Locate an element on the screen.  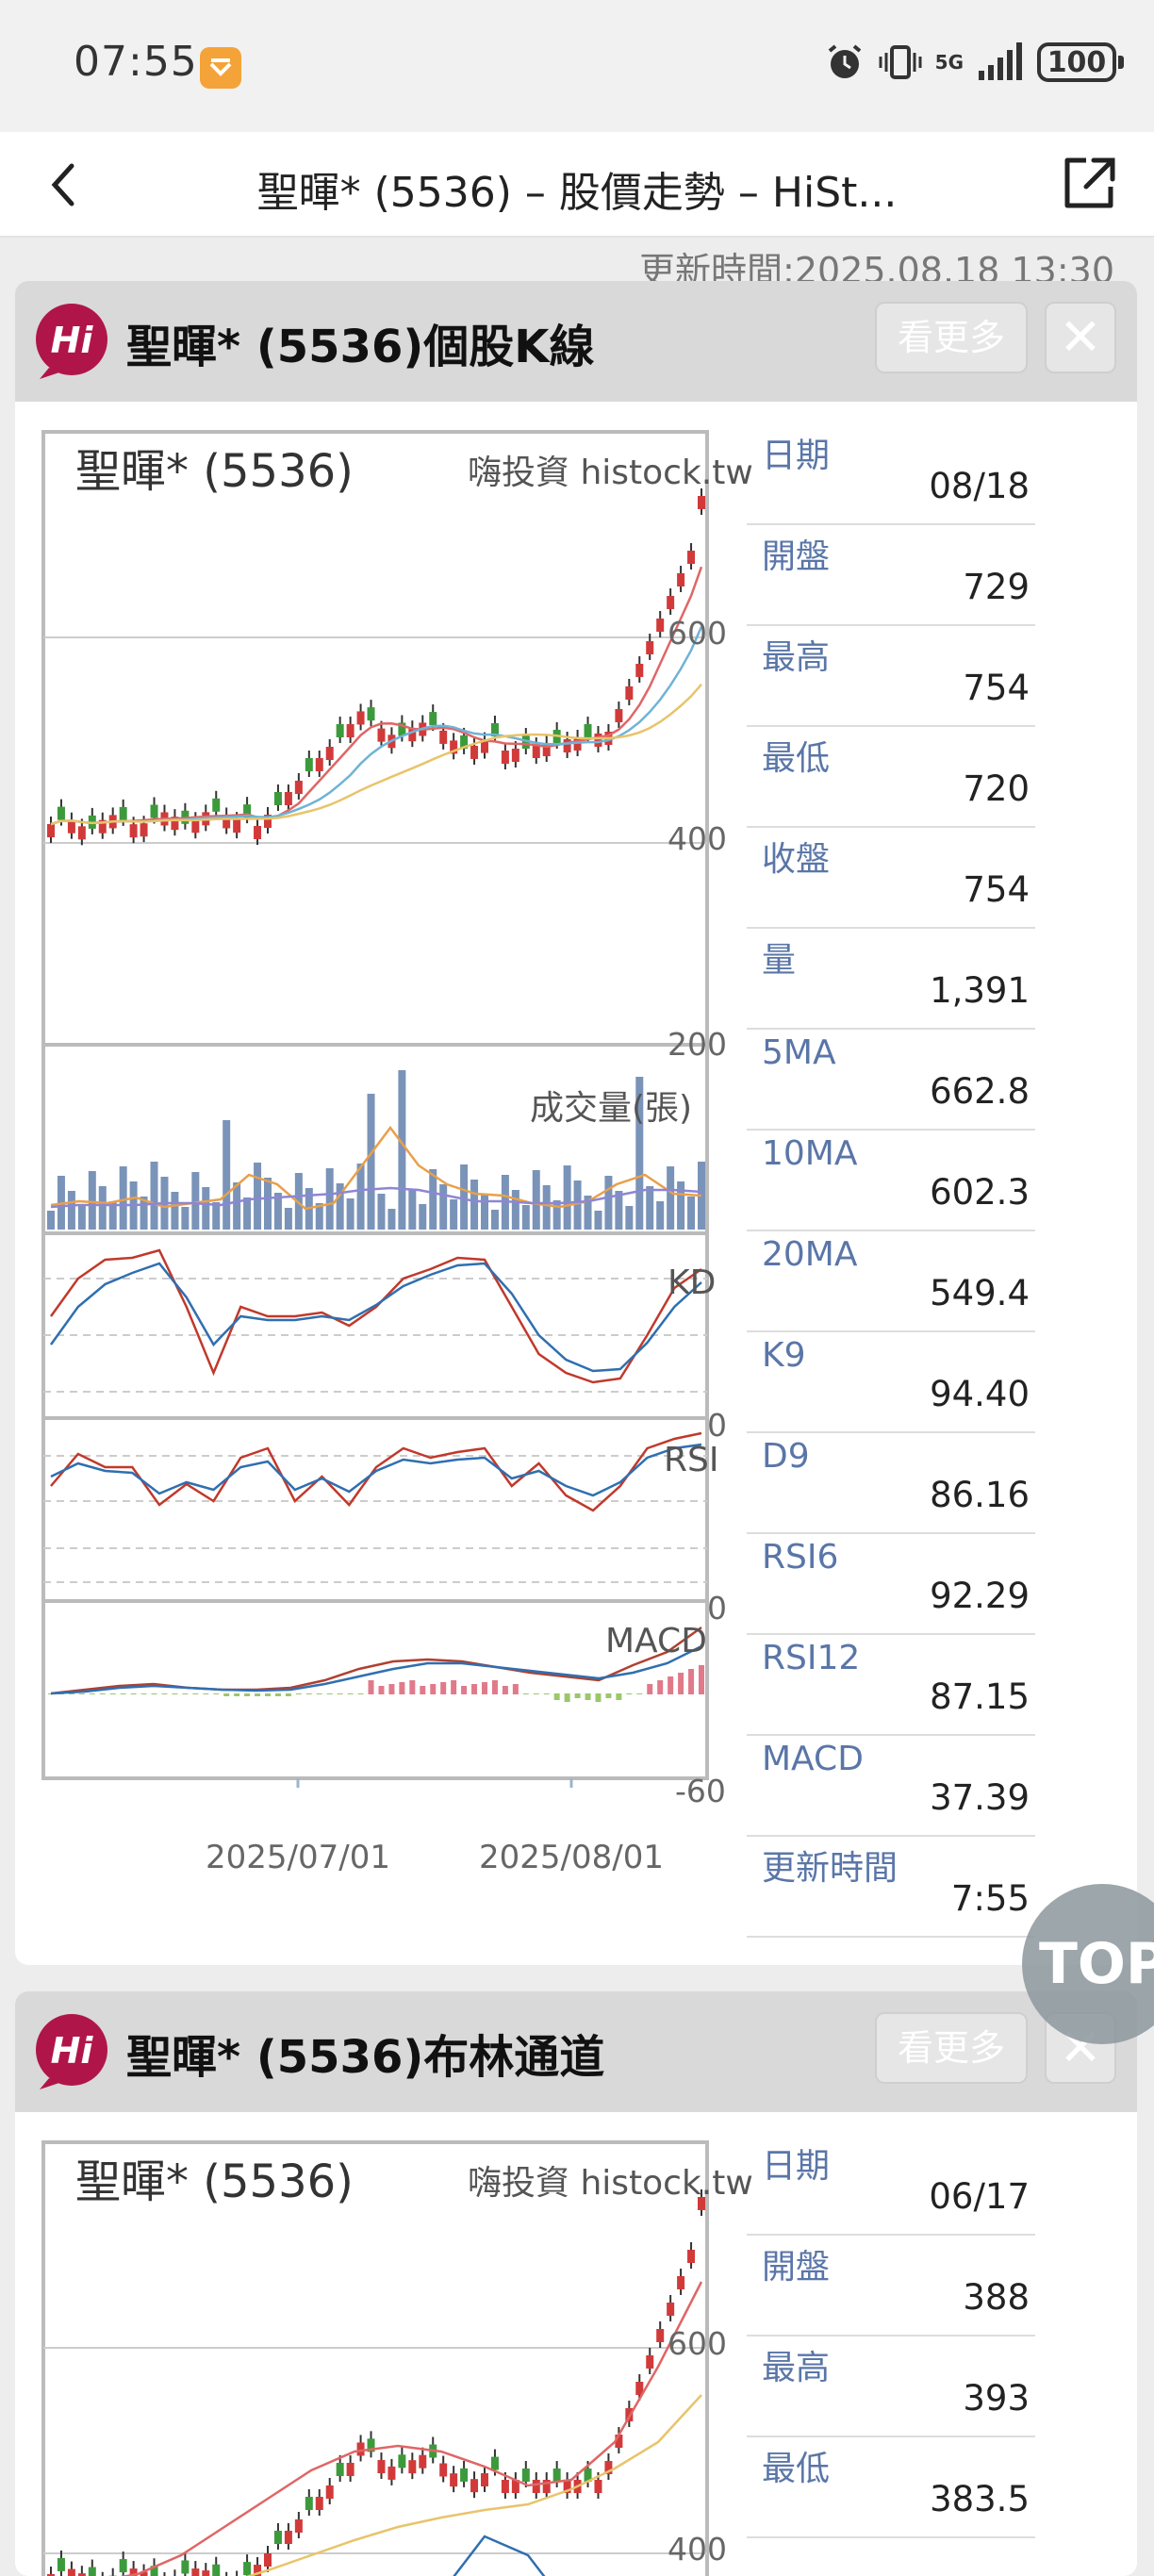
open-external-icon is located at coordinates (1089, 184).